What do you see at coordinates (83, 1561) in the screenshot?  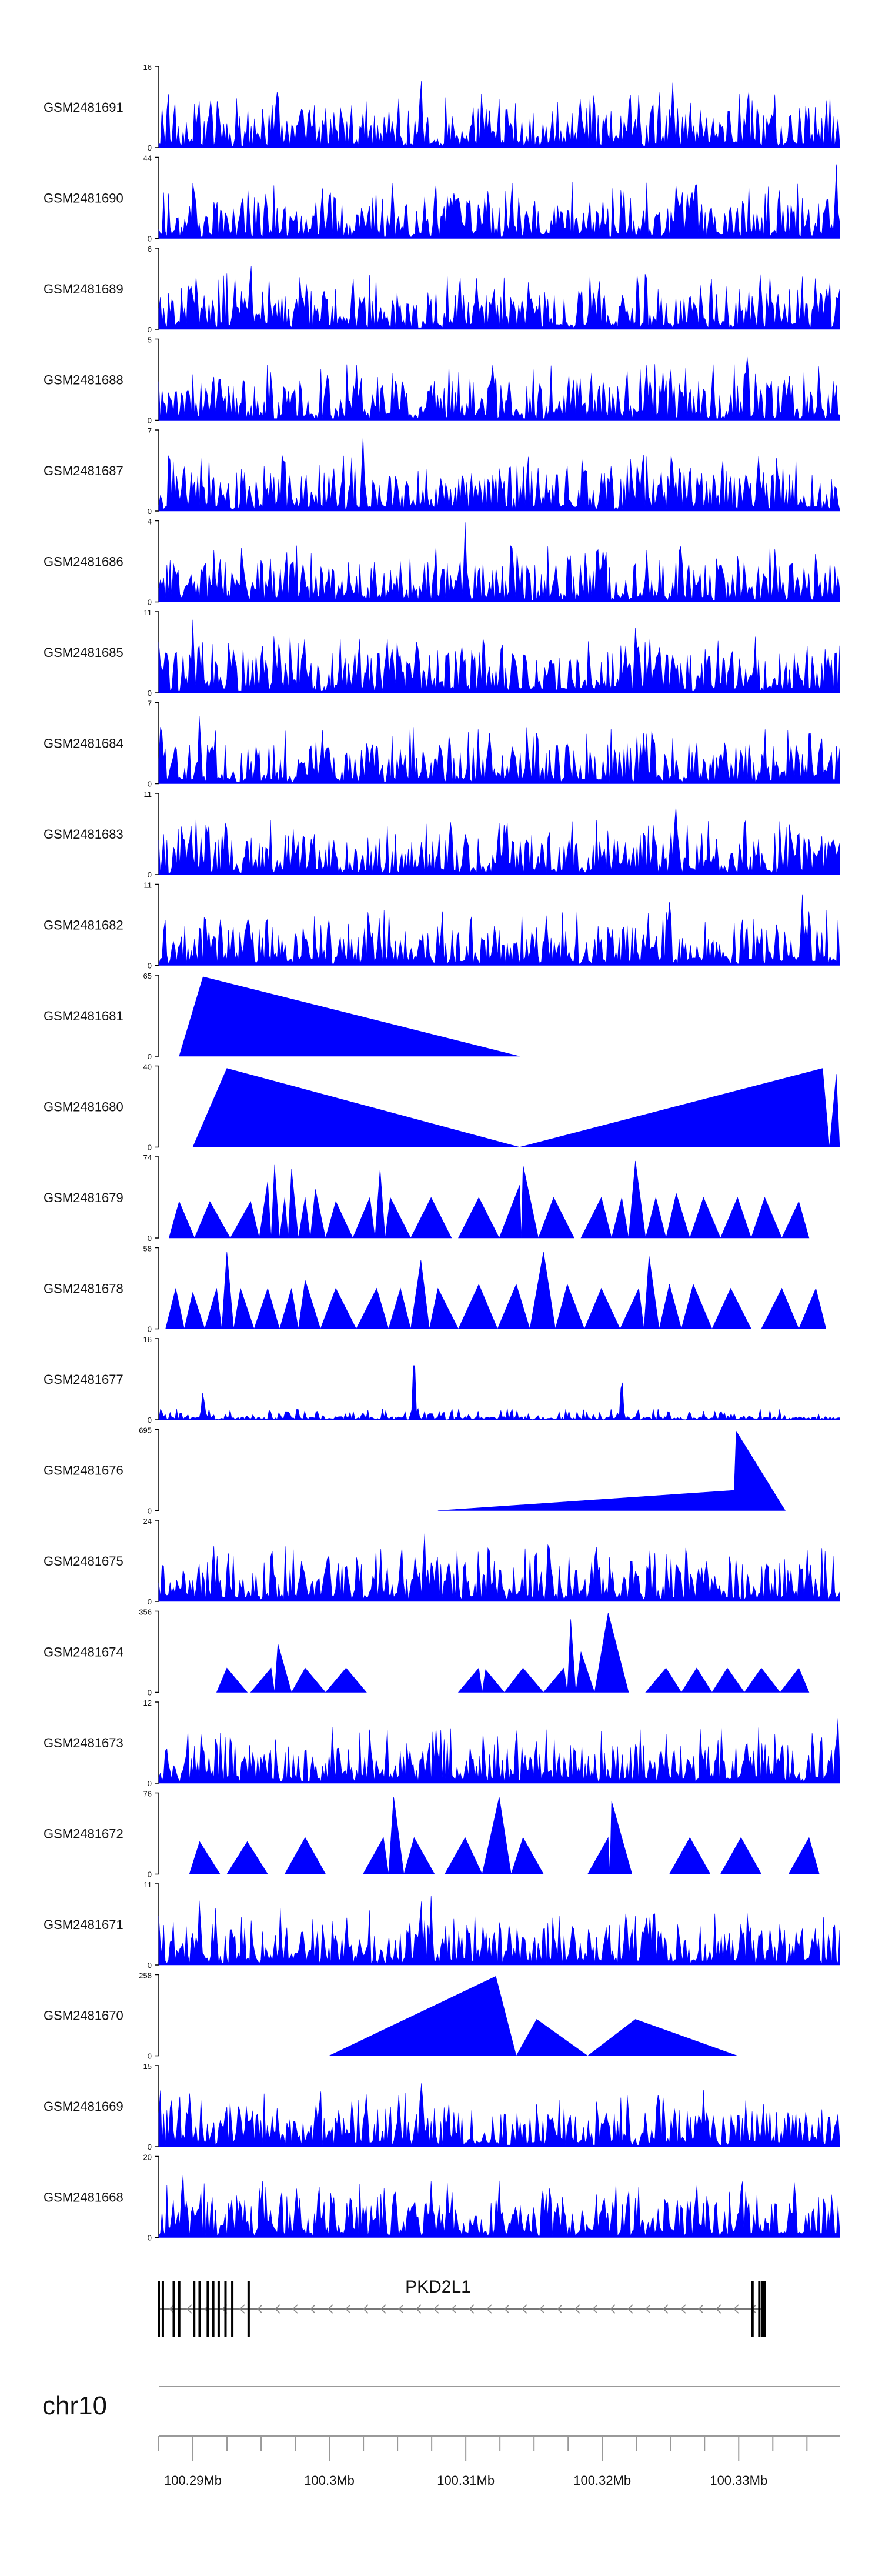 I see `track-label: GSM2481675` at bounding box center [83, 1561].